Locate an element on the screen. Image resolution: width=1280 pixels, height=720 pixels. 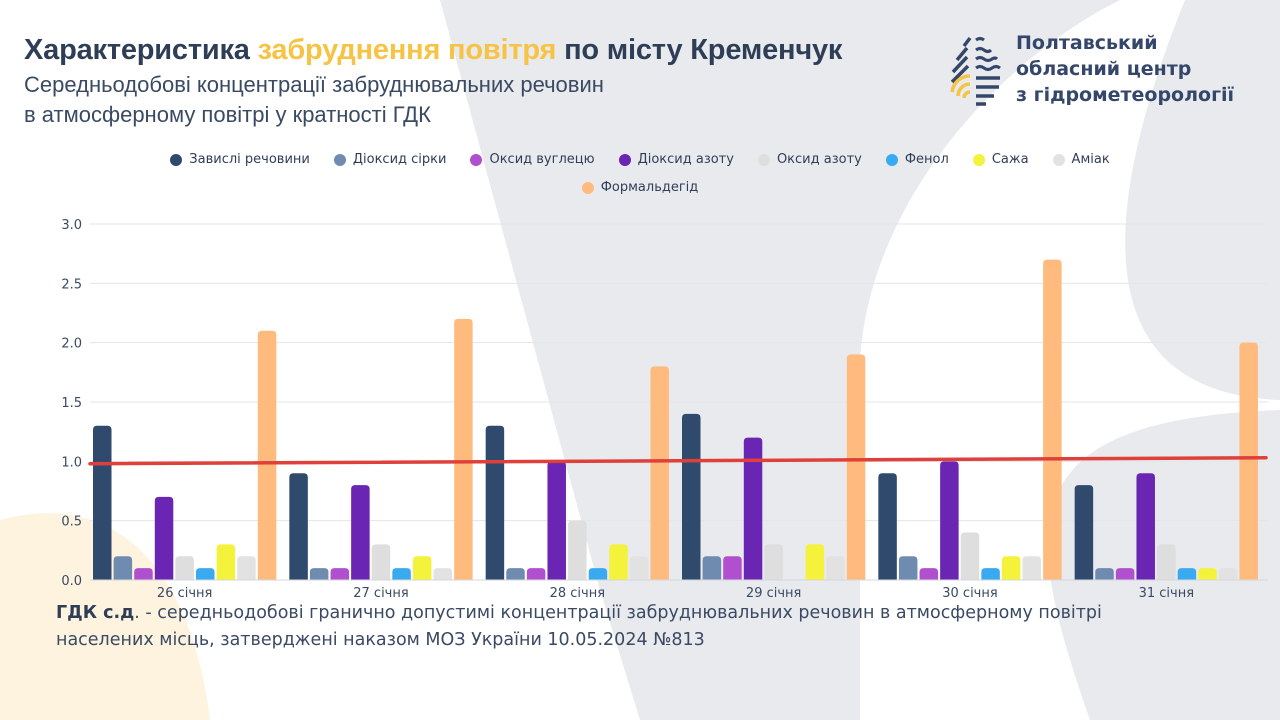
title-highlight: забруднення повітря is located at coordinates (407, 50).